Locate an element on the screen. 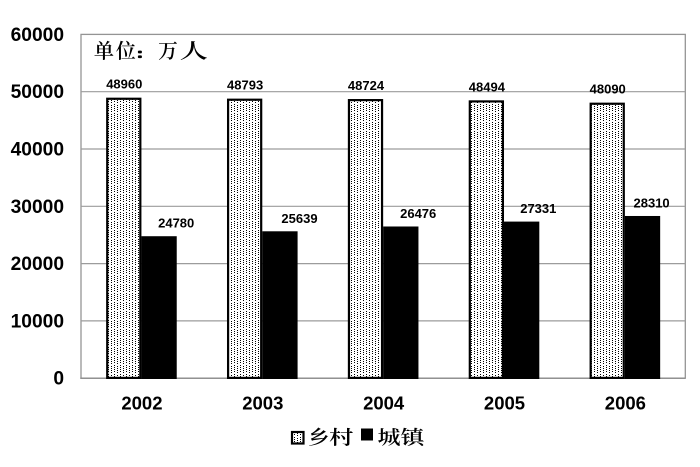 This screenshot has width=700, height=467. svg-text: 60000 is located at coordinates (37, 35).